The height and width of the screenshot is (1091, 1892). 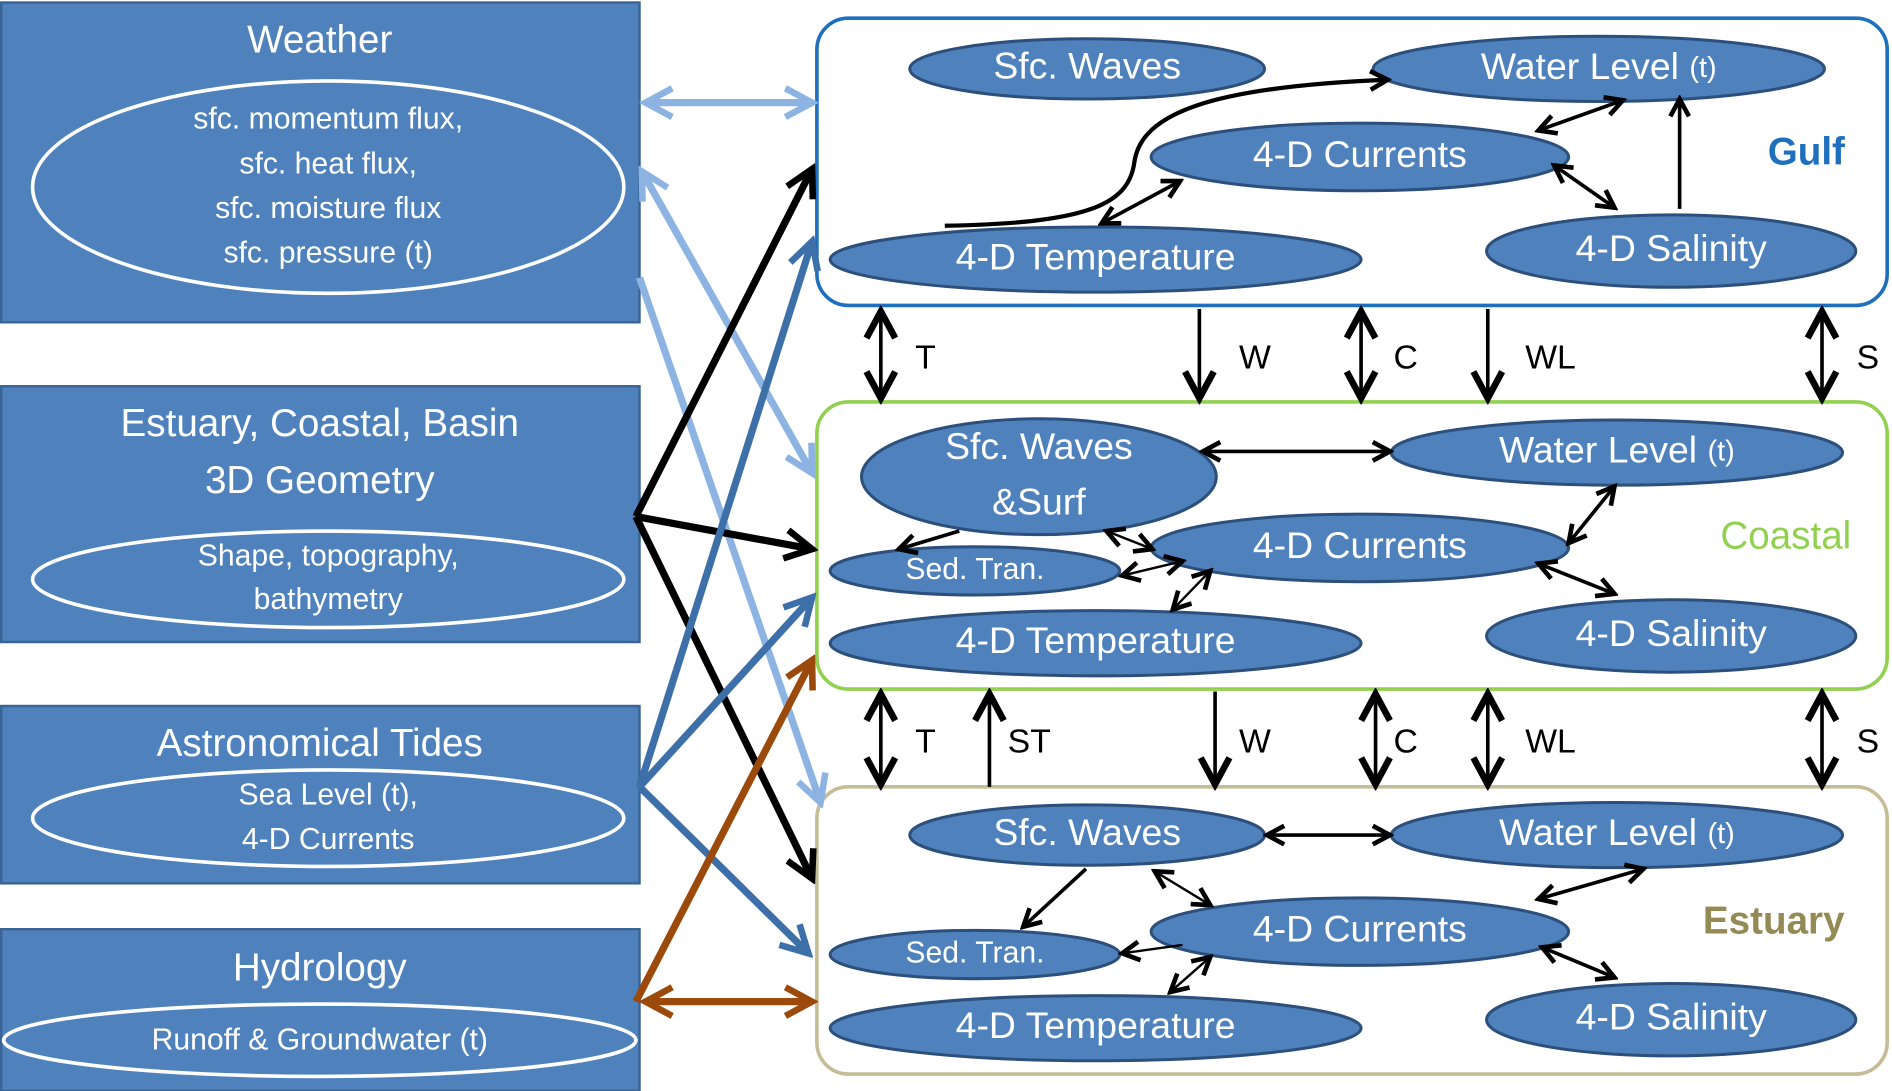 What do you see at coordinates (328, 556) in the screenshot?
I see `source-detail: Shape, topography,` at bounding box center [328, 556].